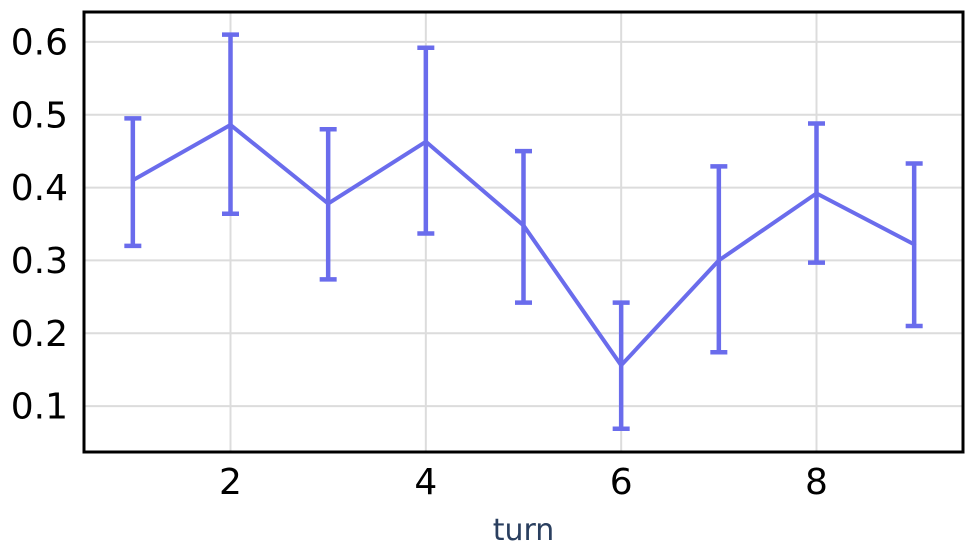 Image resolution: width=972 pixels, height=556 pixels. What do you see at coordinates (39, 407) in the screenshot?
I see `y-tick-label: 0.1` at bounding box center [39, 407].